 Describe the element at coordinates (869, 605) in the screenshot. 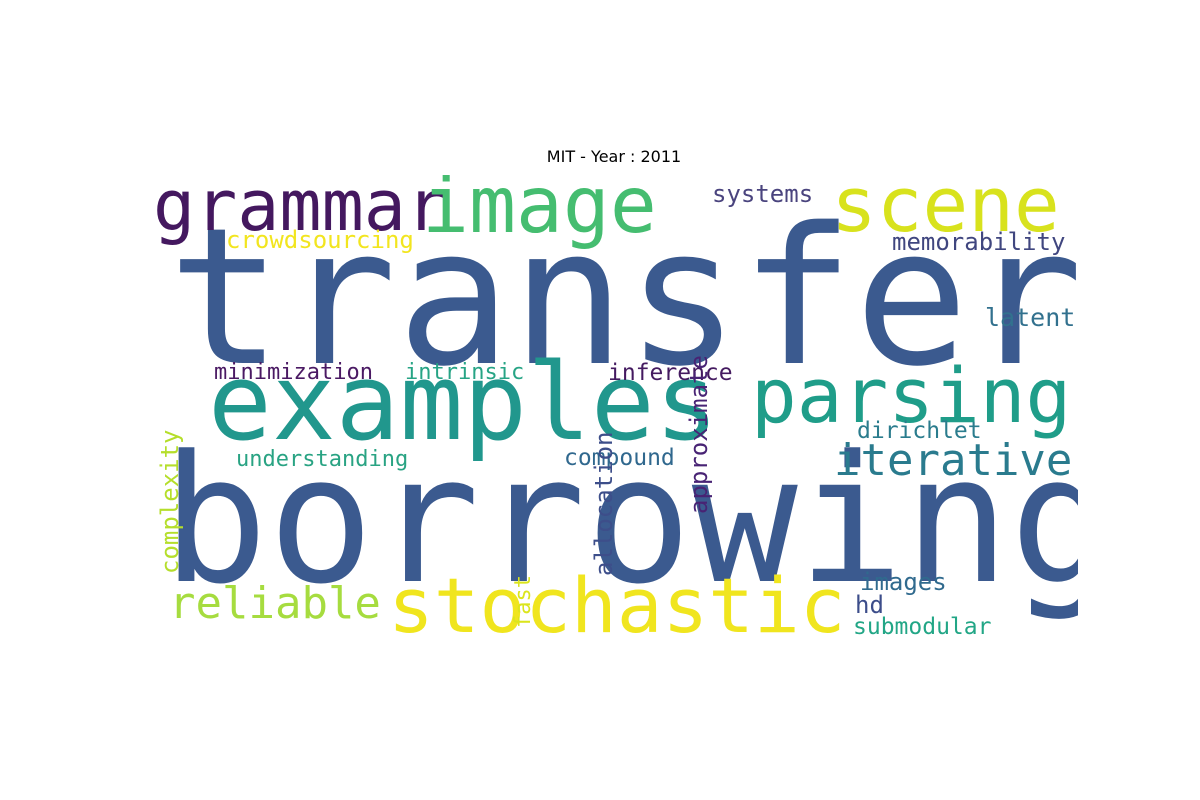

I see `word-hd: hd` at that location.